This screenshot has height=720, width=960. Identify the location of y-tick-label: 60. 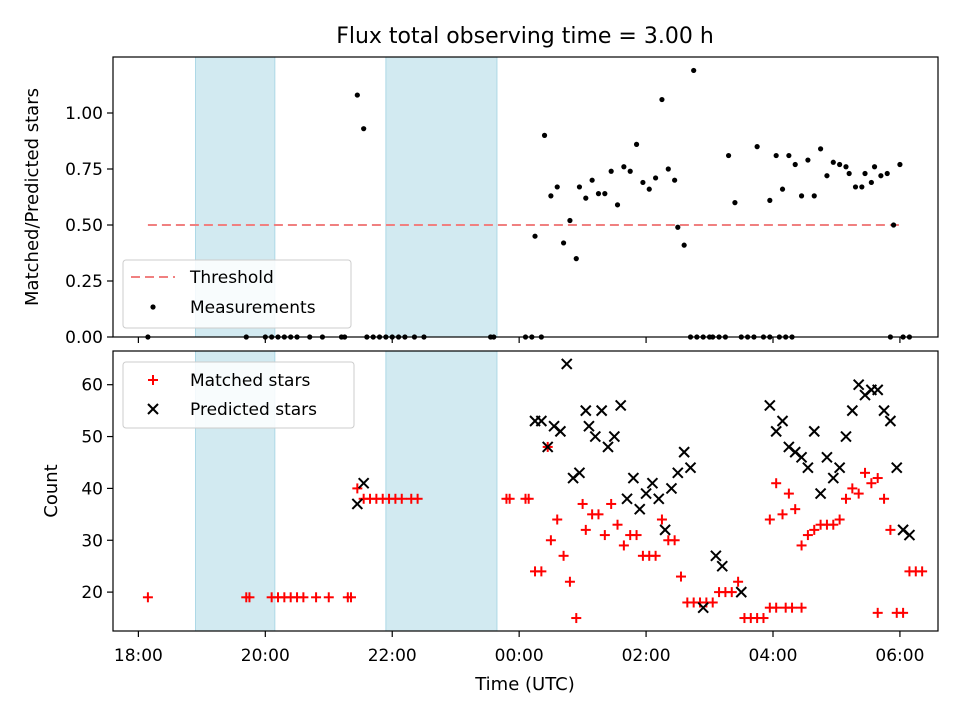
(92, 386).